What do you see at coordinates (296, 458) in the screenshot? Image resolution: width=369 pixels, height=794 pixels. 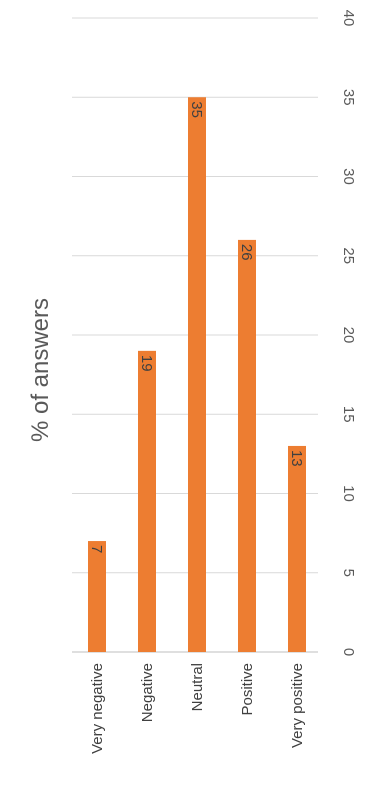 I see `data-label: 13` at bounding box center [296, 458].